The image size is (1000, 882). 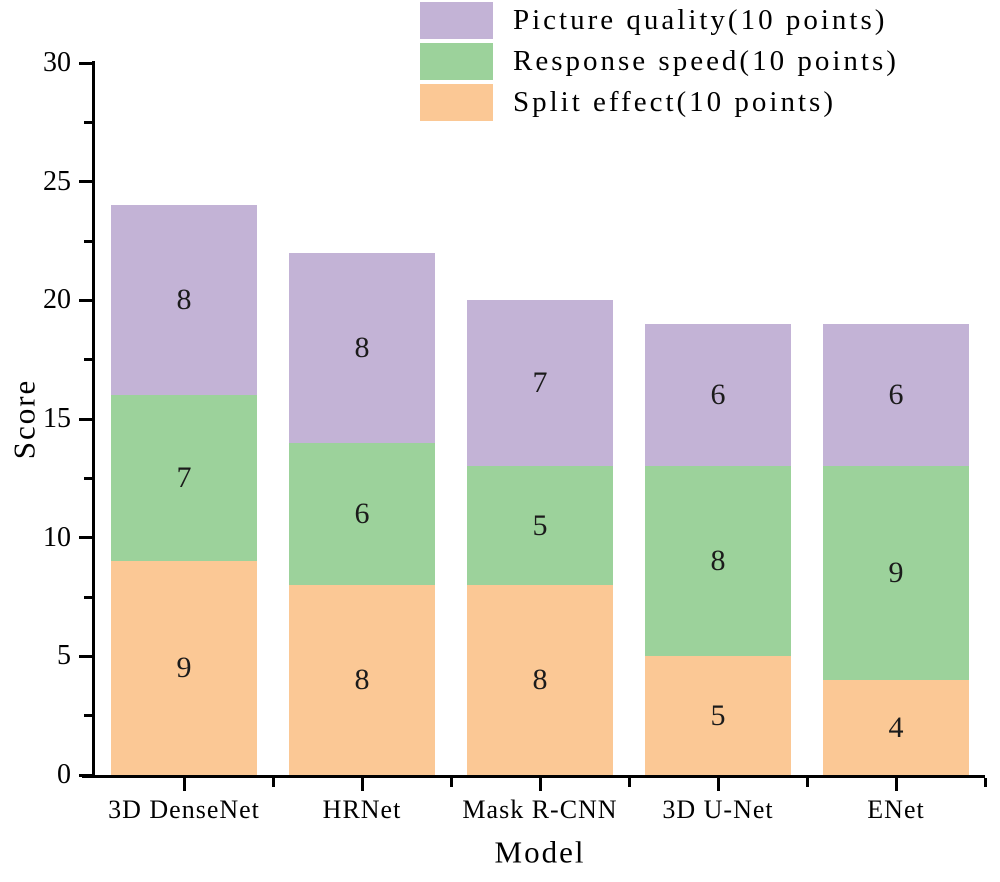 What do you see at coordinates (93, 419) in the screenshot?
I see `y-axis-spine` at bounding box center [93, 419].